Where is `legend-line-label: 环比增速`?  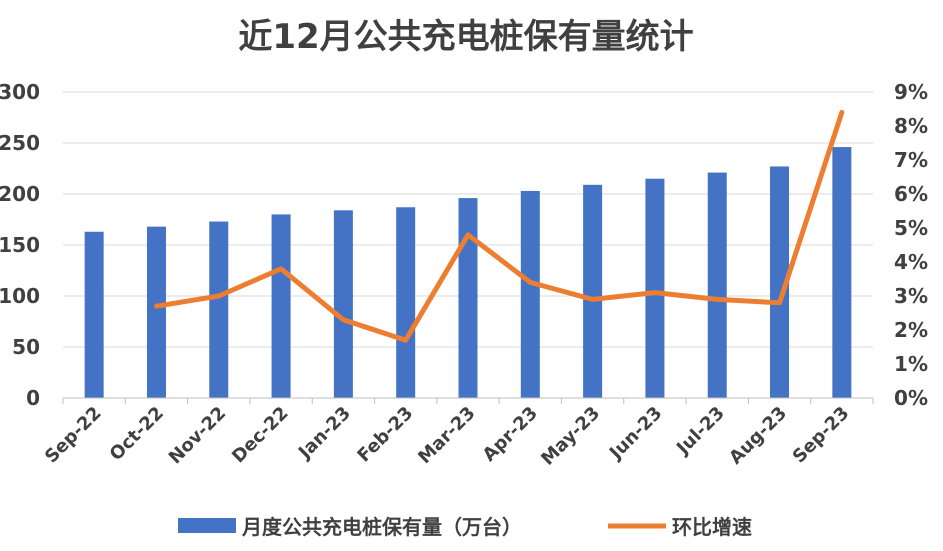 legend-line-label: 环比增速 is located at coordinates (712, 527).